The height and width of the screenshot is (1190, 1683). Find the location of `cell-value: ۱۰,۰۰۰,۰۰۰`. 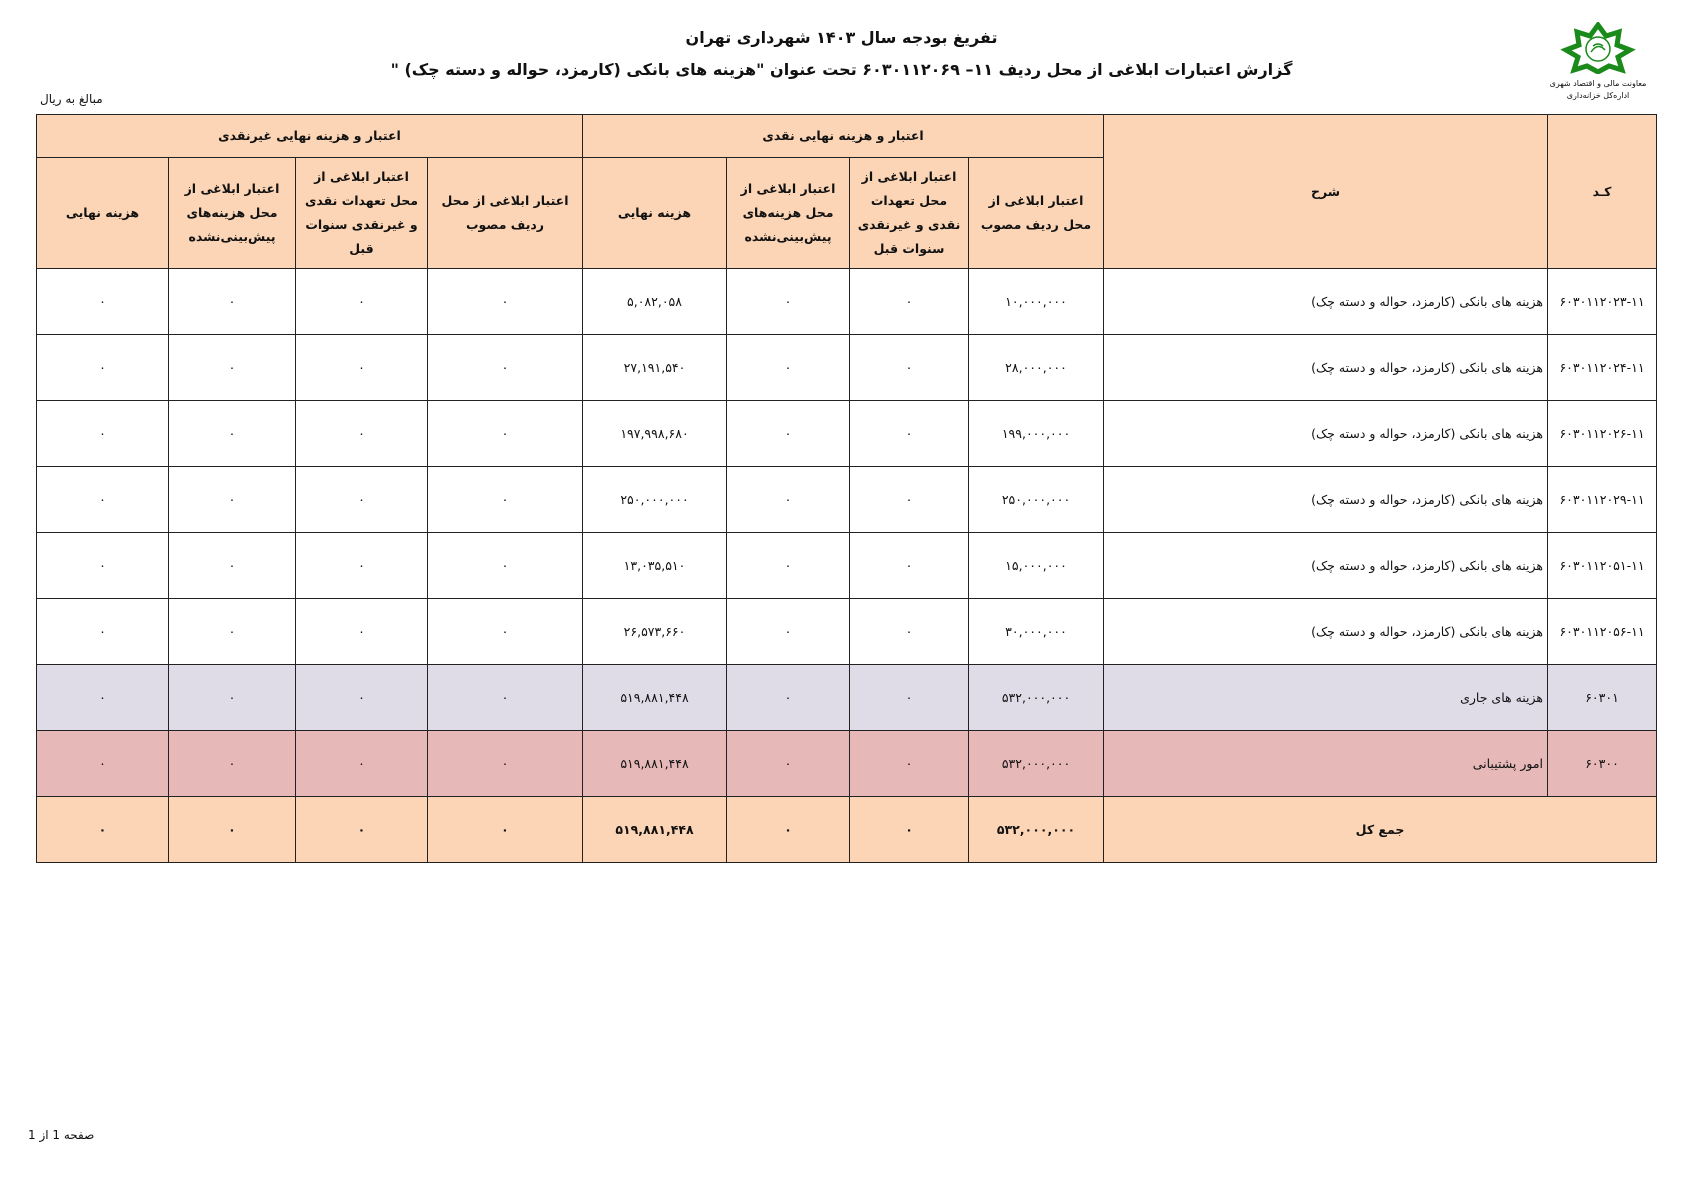

cell-value: ۱۰,۰۰۰,۰۰۰ is located at coordinates (1036, 301).